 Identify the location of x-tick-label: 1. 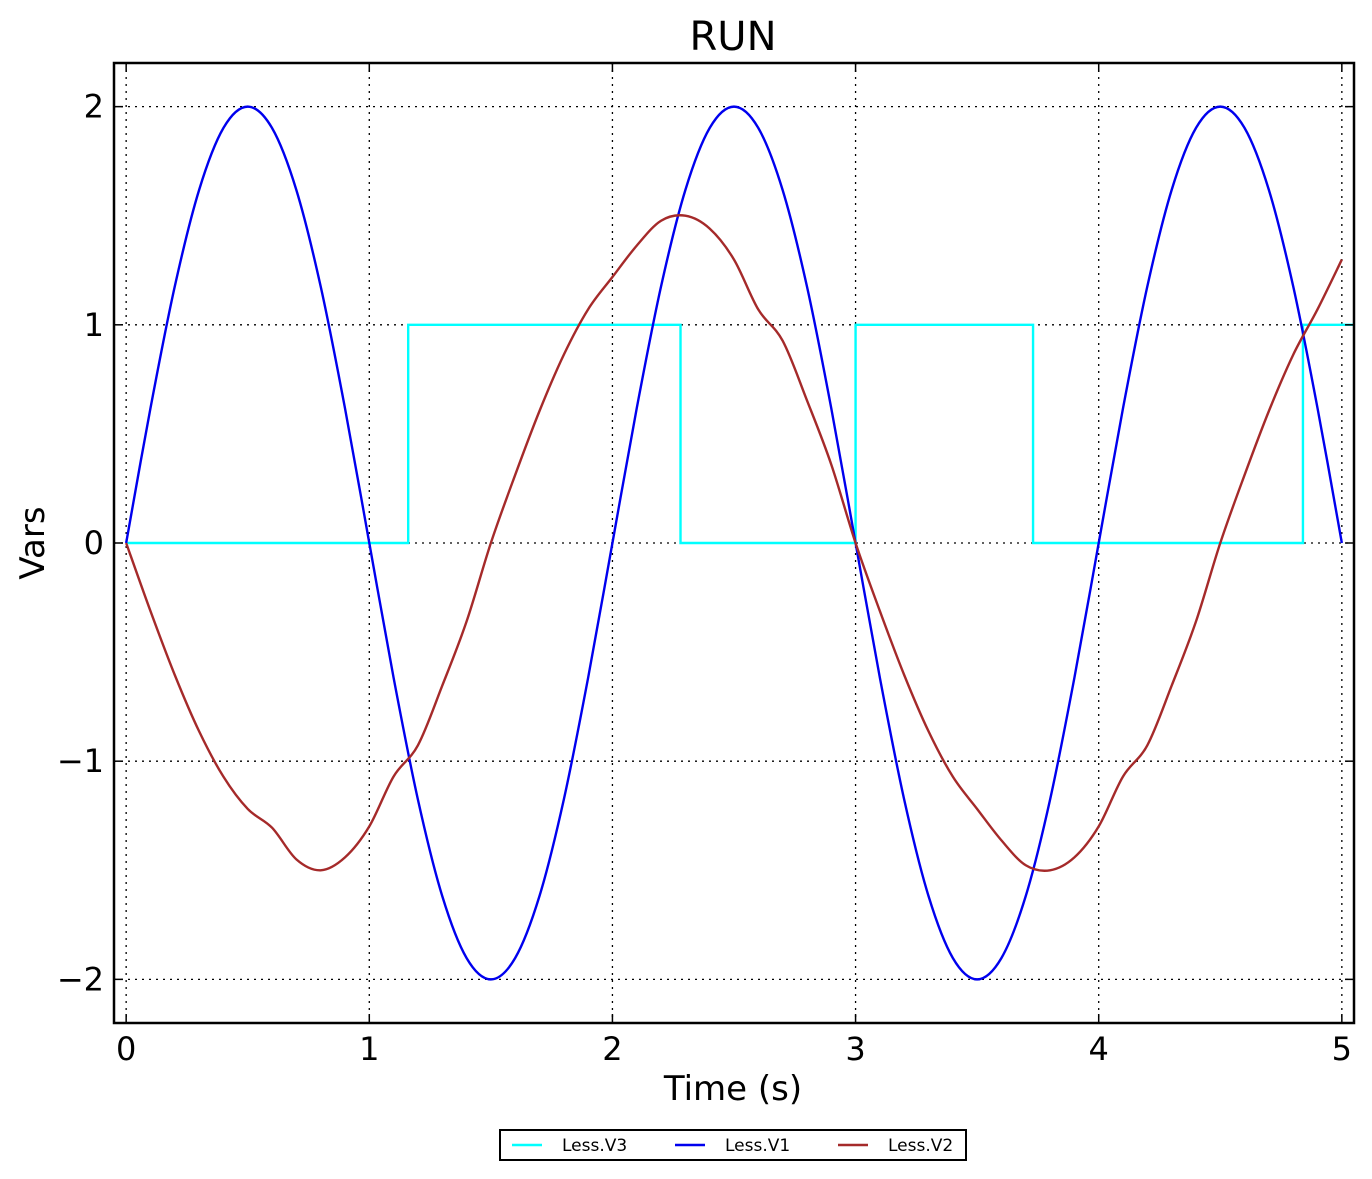
(369, 1049).